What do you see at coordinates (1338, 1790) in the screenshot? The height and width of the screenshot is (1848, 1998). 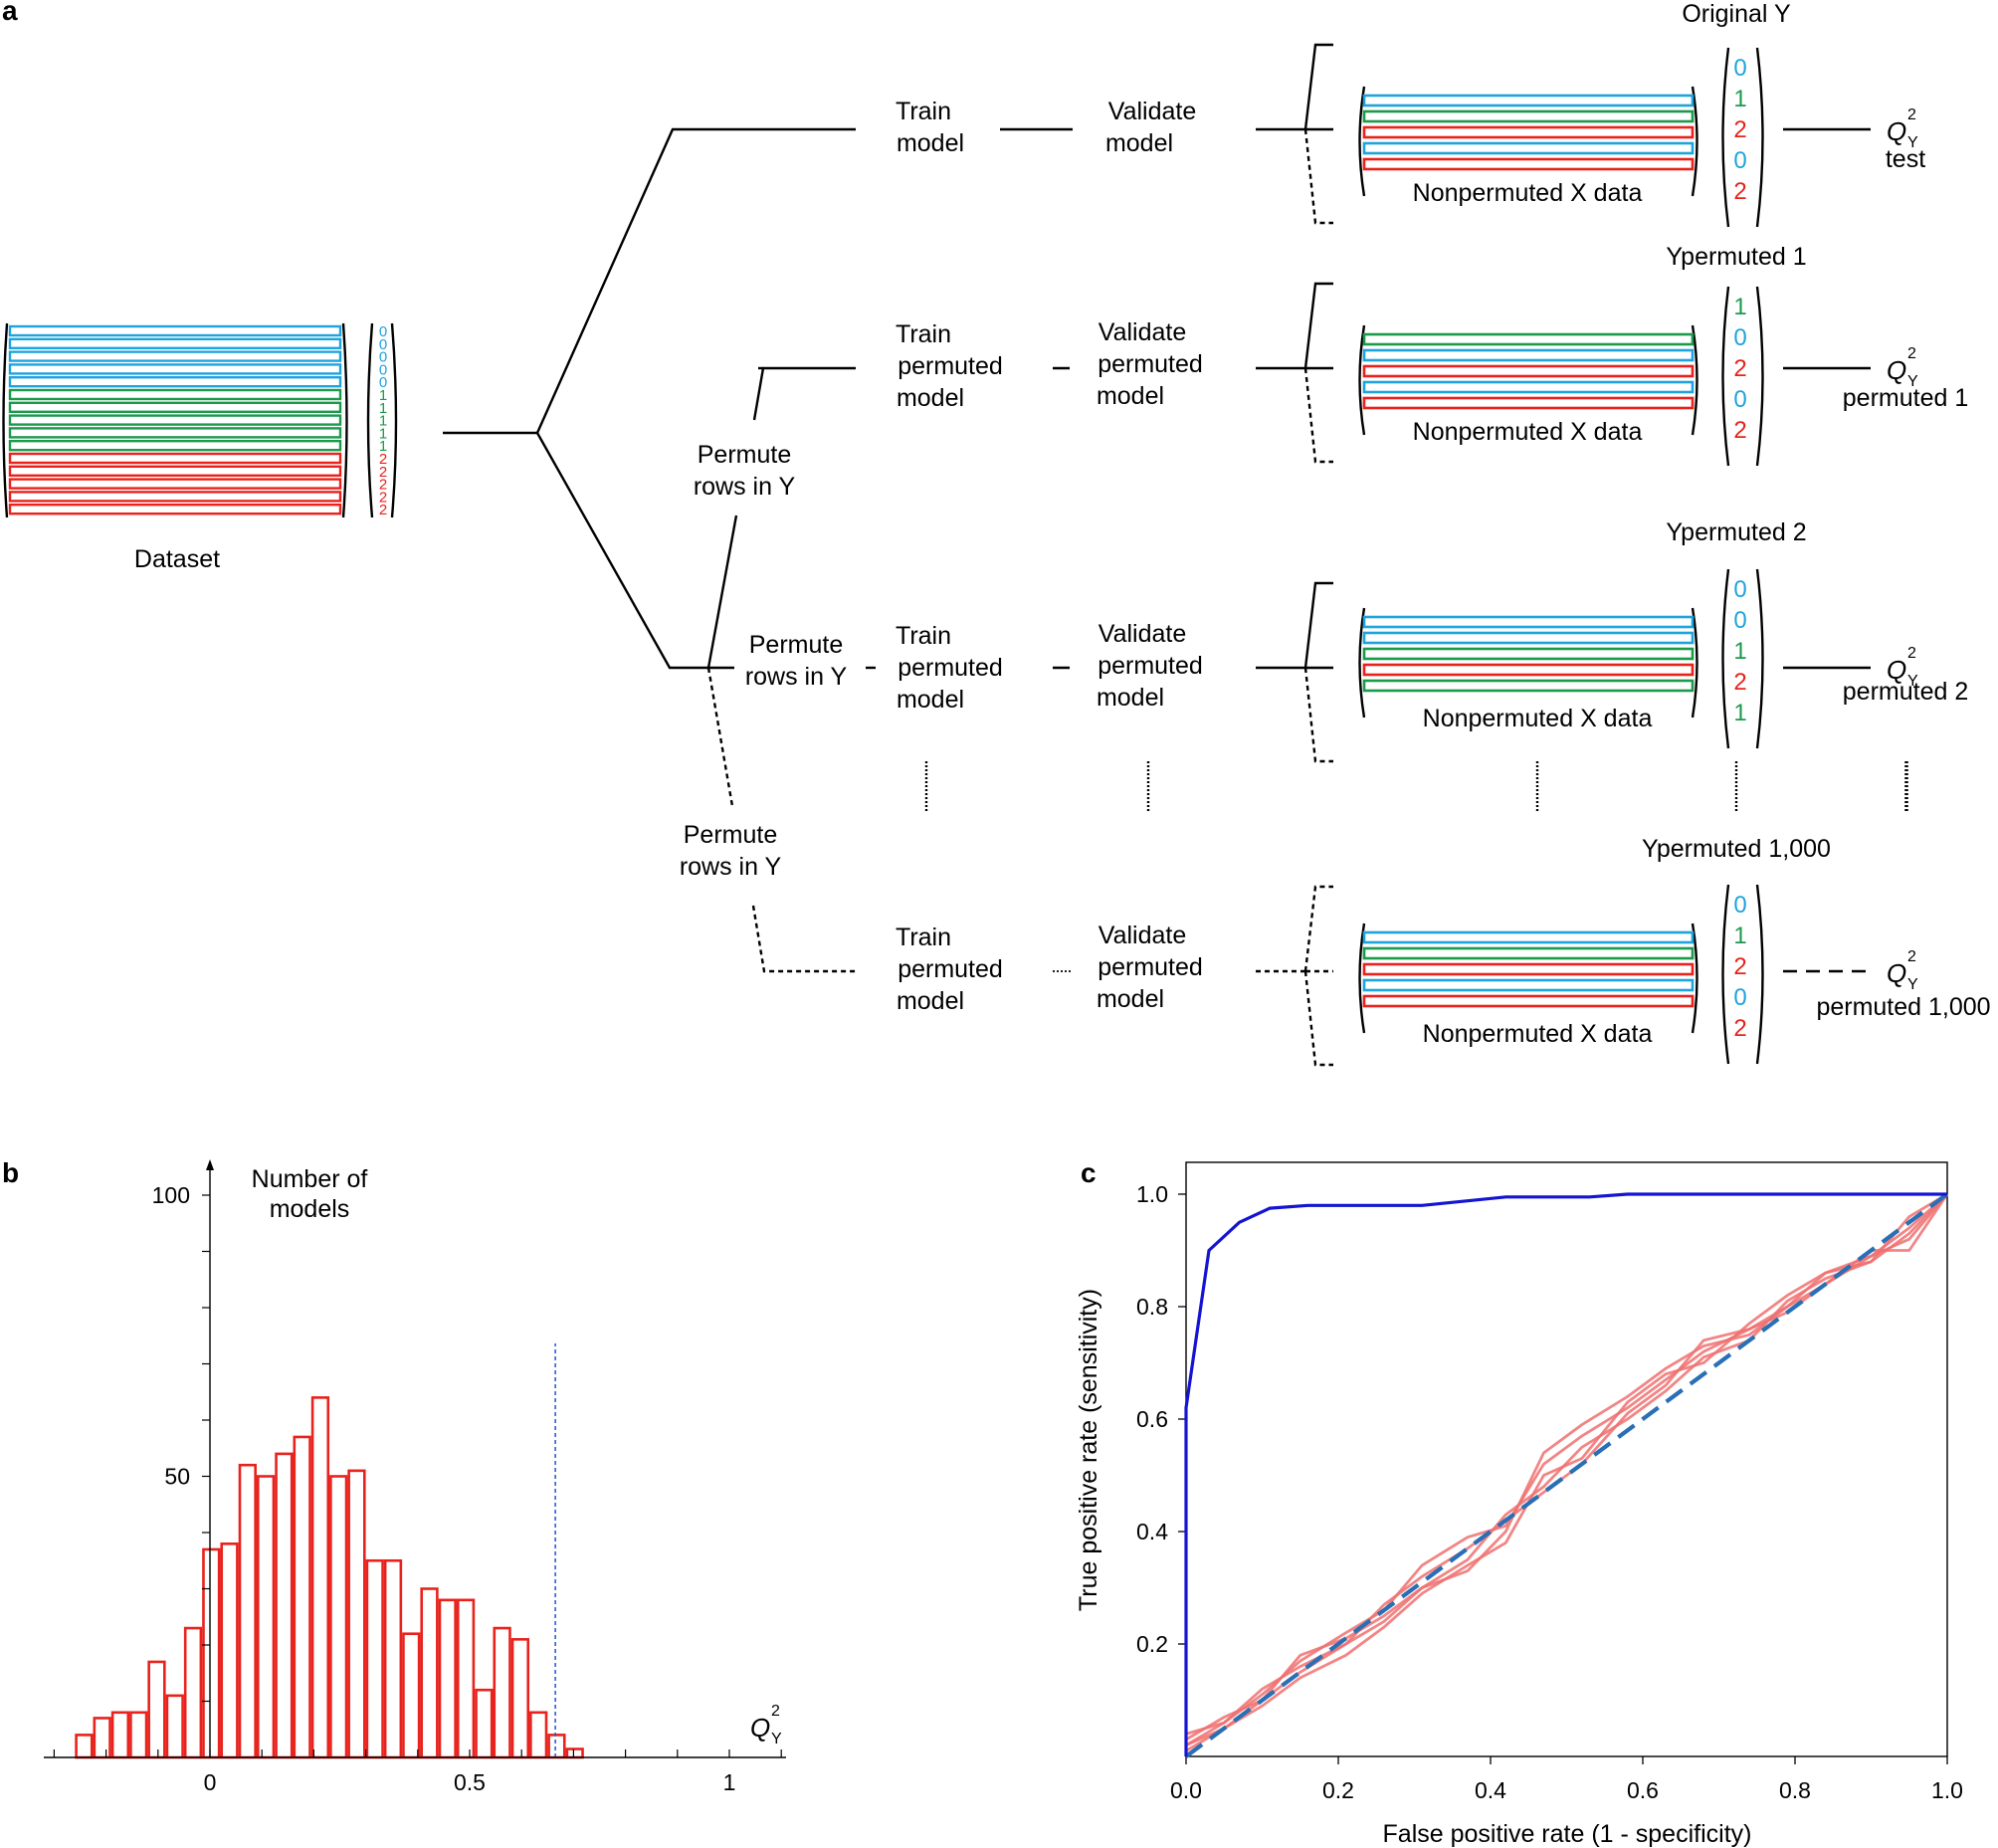 I see `x-tick-label: 0.2` at bounding box center [1338, 1790].